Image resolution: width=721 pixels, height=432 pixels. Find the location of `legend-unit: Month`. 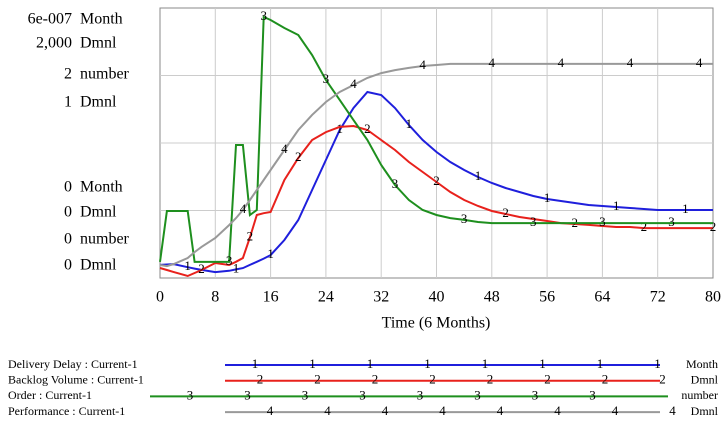

legend-unit: Month is located at coordinates (702, 364).